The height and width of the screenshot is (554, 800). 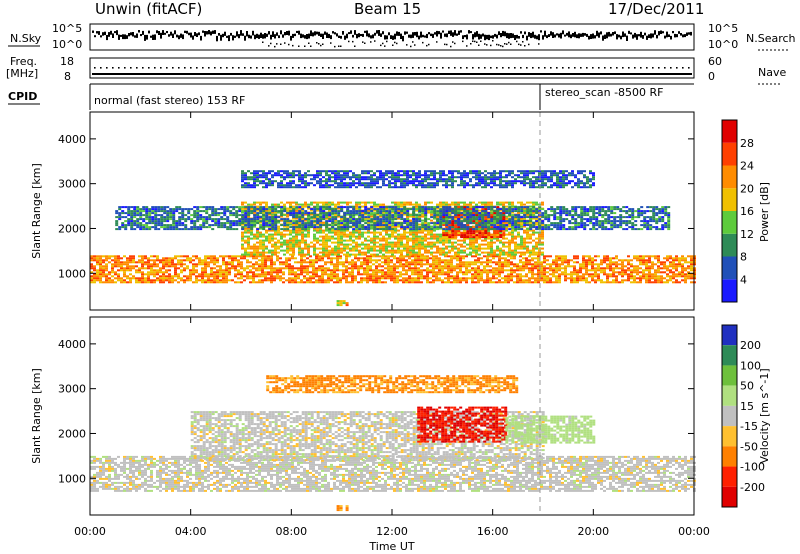 What do you see at coordinates (747, 386) in the screenshot?
I see `velocity-colorbar-tick: 50` at bounding box center [747, 386].